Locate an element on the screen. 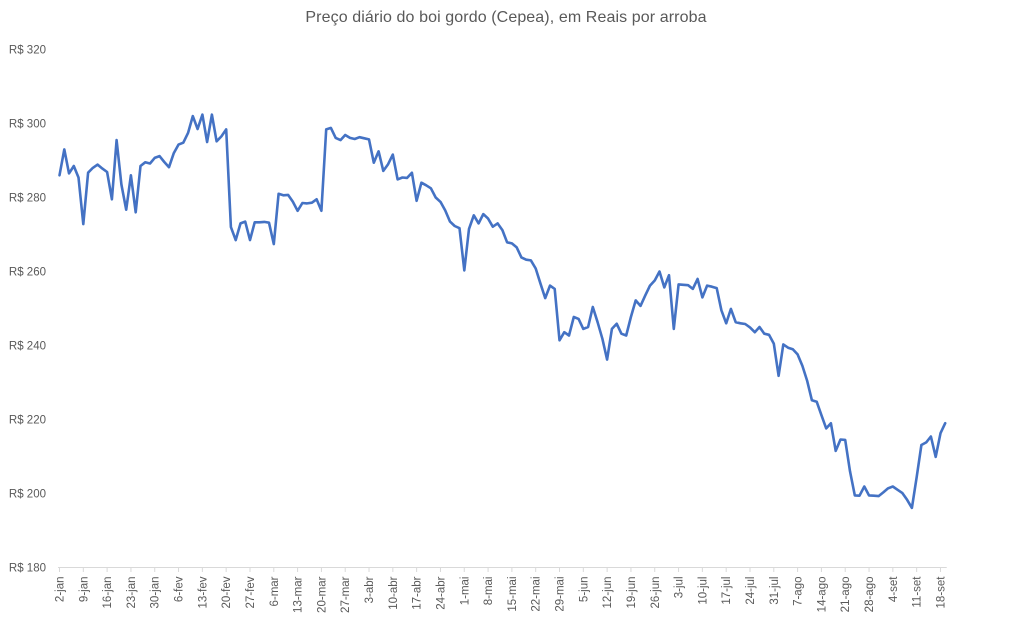 This screenshot has height=631, width=1012. x-axis-tick-label: 17-jul is located at coordinates (727, 591).